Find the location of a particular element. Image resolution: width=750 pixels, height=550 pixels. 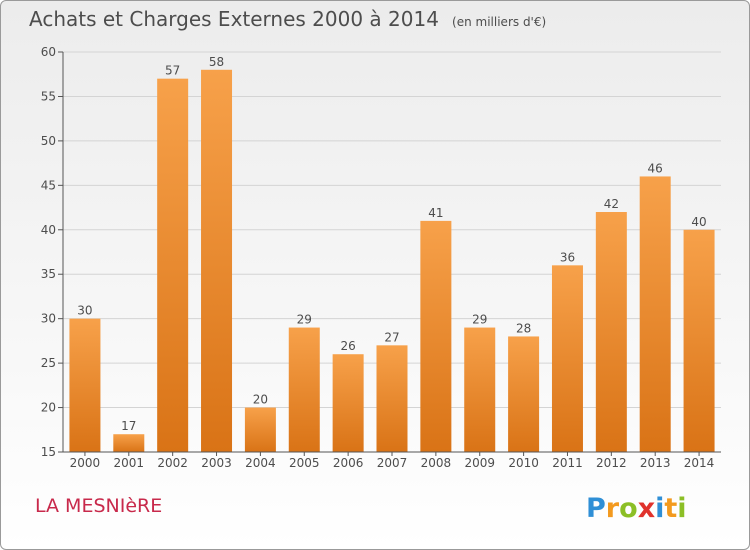

data-label: 41 is located at coordinates (435, 213).